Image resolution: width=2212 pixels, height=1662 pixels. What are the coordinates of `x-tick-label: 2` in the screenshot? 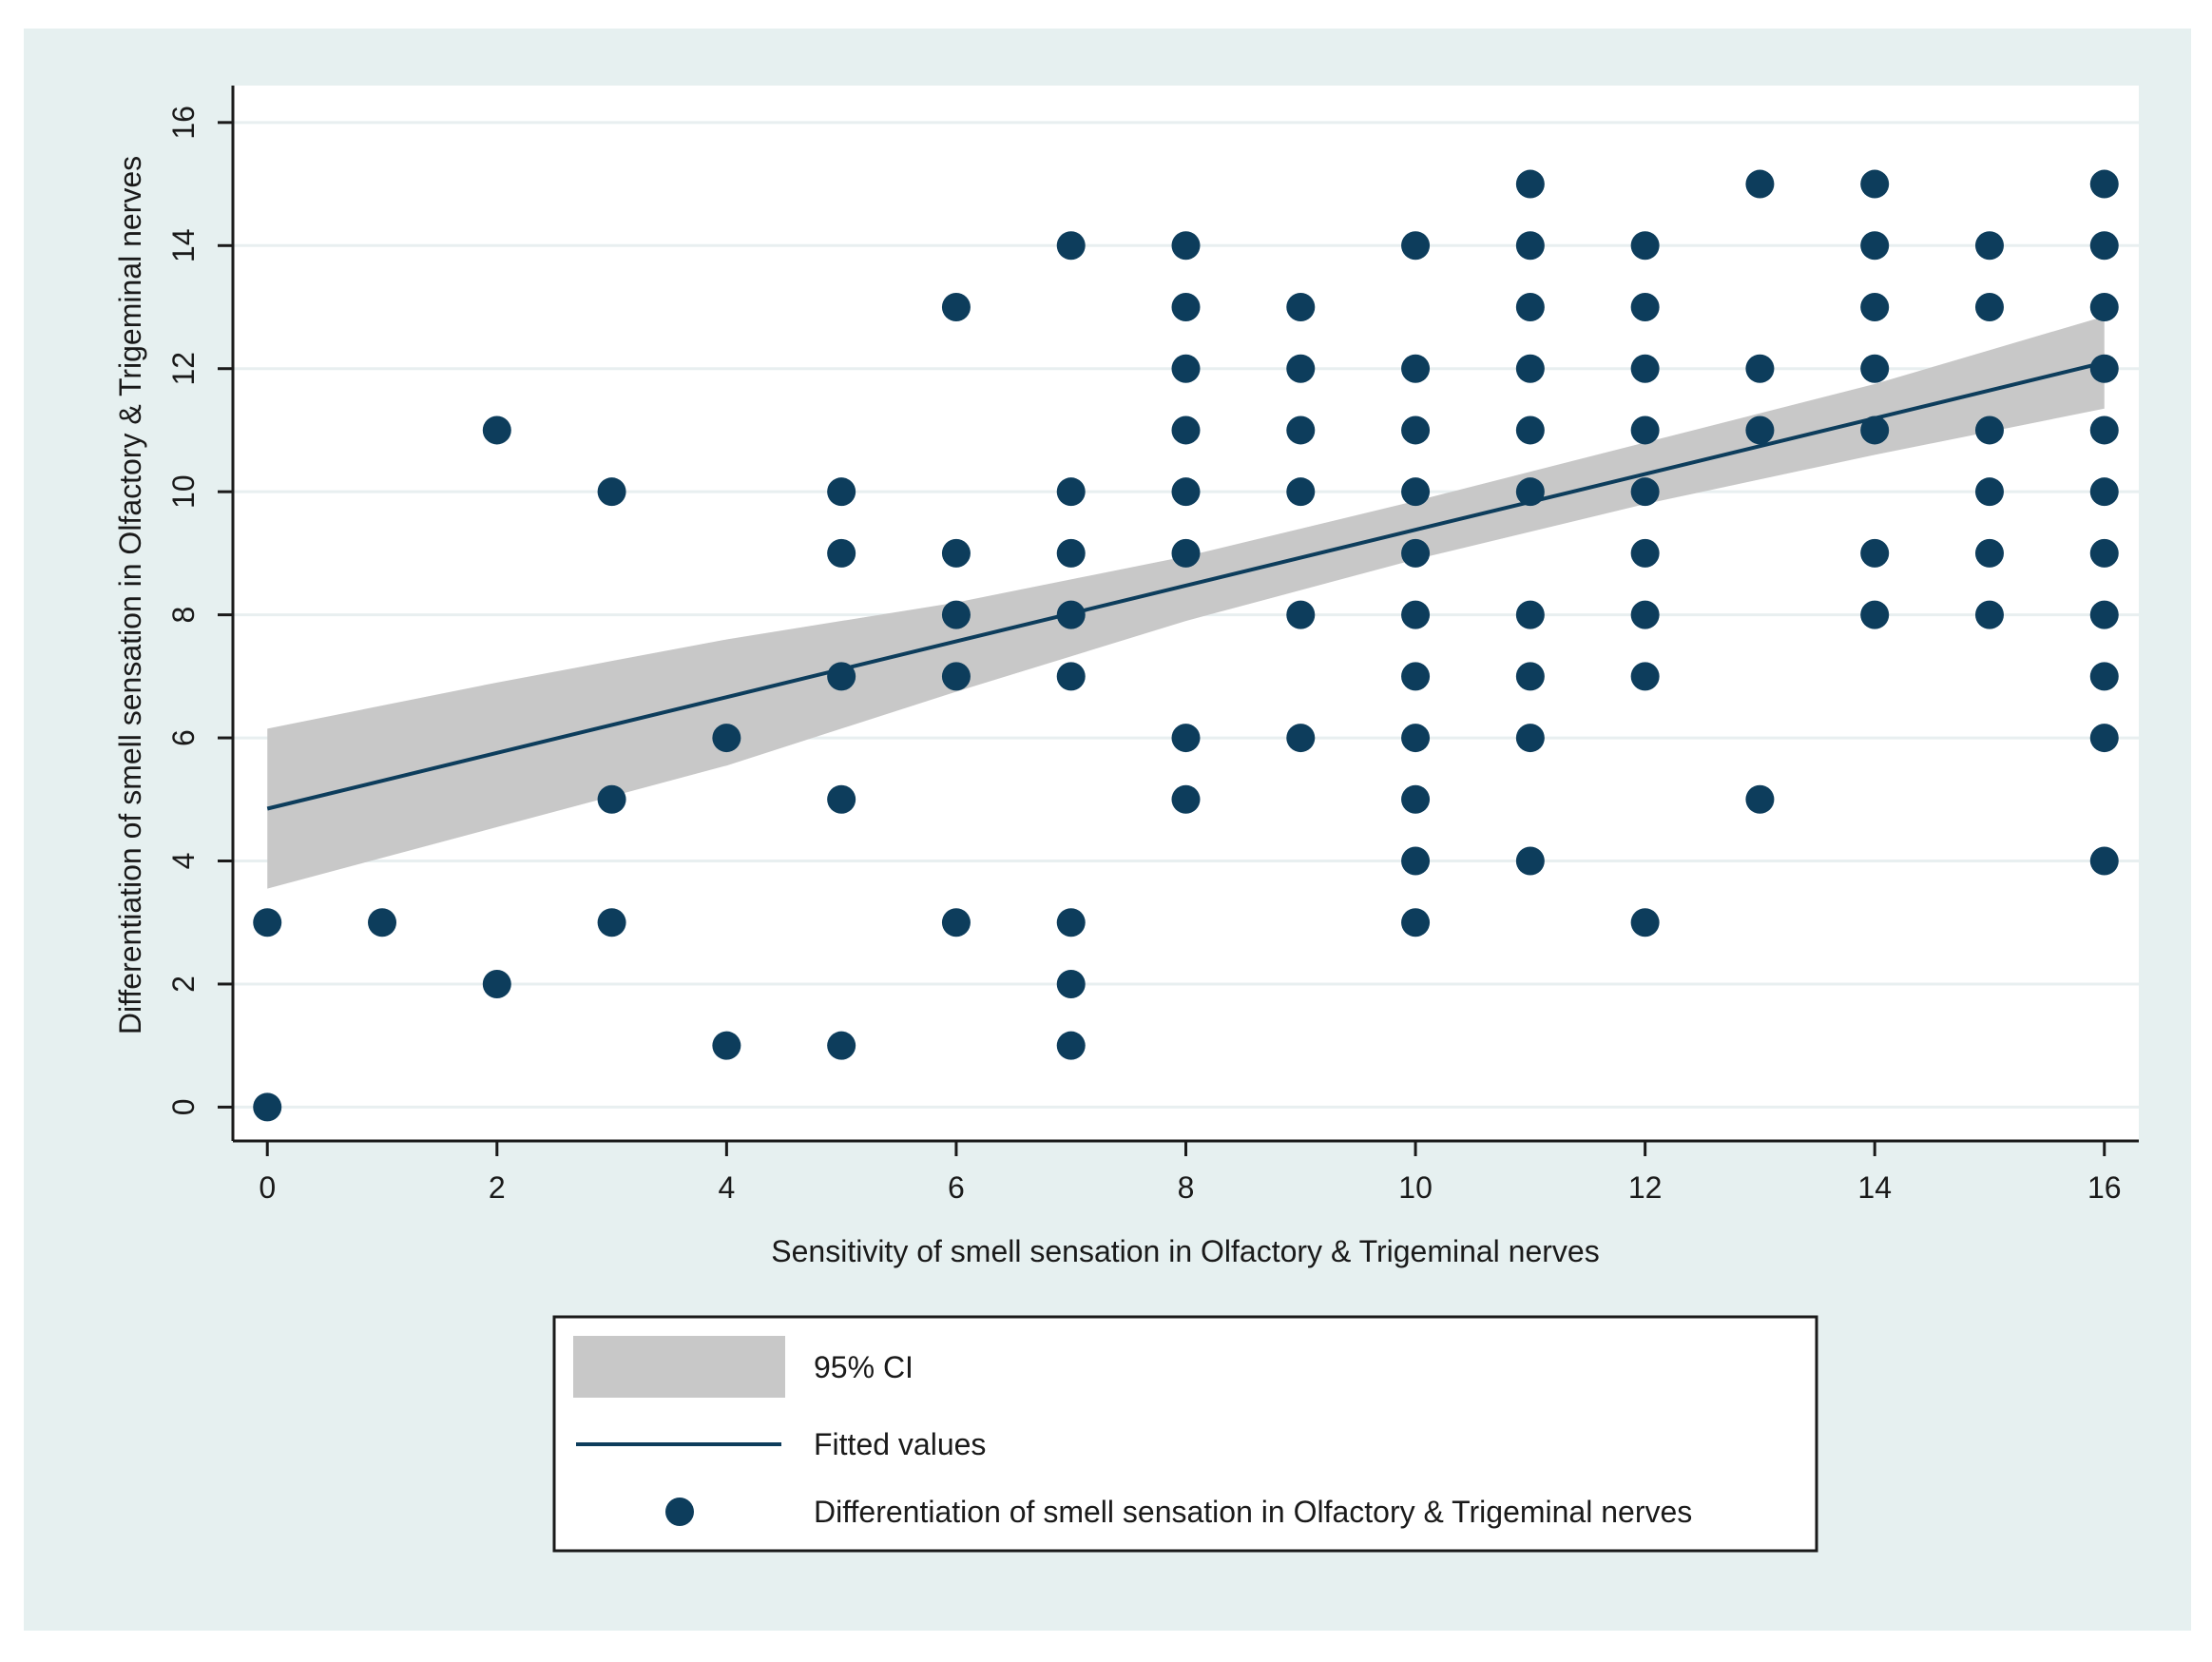 It's located at (497, 1187).